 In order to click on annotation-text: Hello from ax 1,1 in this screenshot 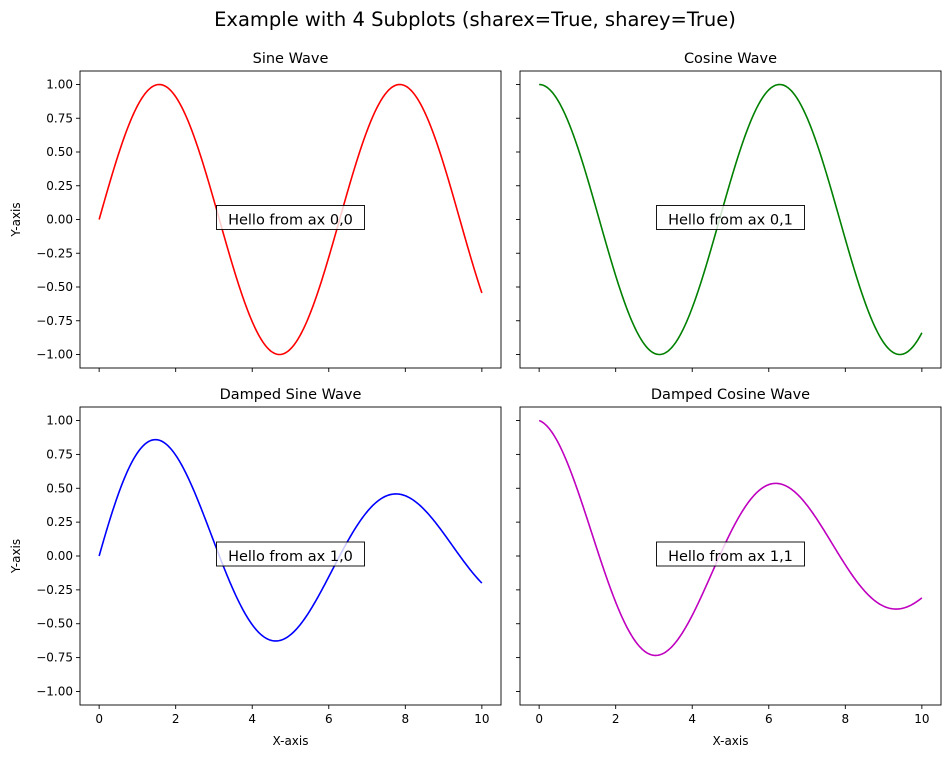, I will do `click(730, 557)`.